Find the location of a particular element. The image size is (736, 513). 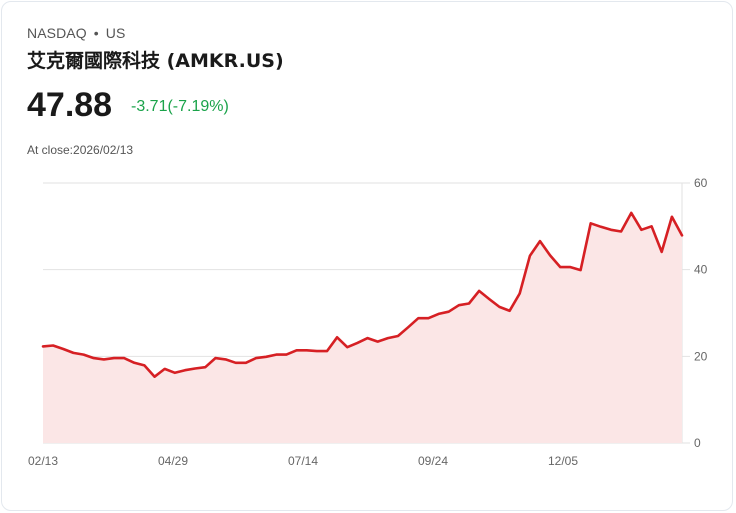

y-axis-labels: 0 20 40 60 is located at coordinates (701, 313).